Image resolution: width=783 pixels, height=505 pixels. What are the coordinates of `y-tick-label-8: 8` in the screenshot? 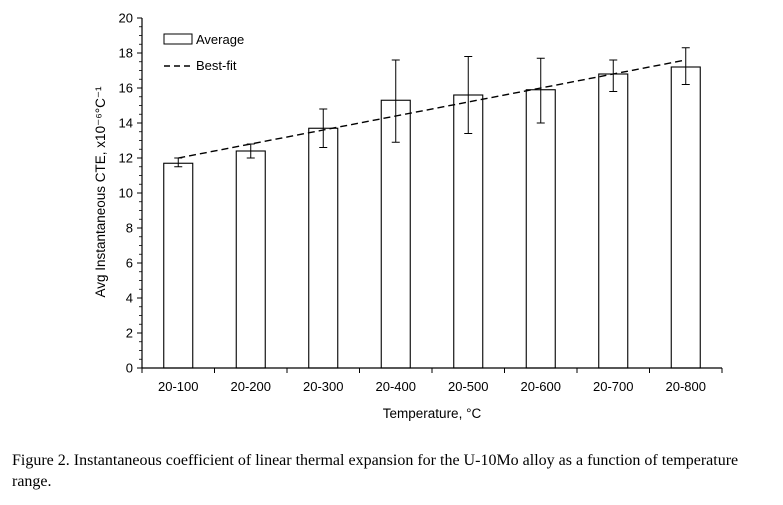 It's located at (129, 228).